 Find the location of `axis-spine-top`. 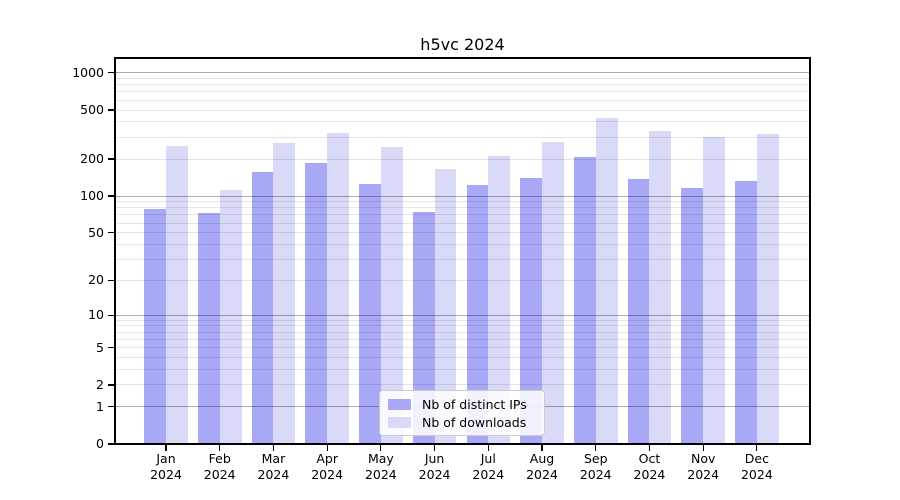

axis-spine-top is located at coordinates (462, 58).